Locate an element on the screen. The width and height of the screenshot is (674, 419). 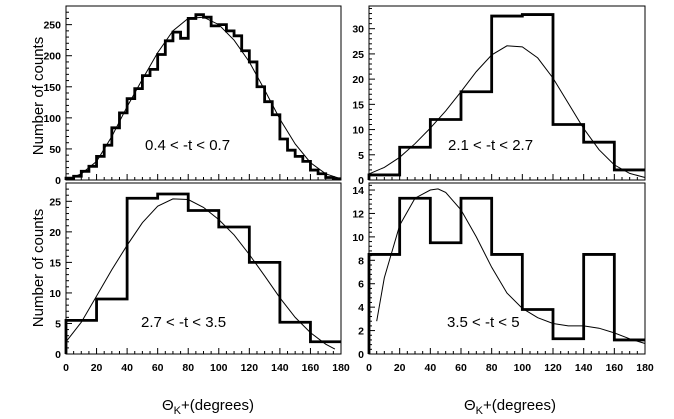
panel-label-top-left: 0.4 < -t < 0.7 is located at coordinates (187, 145).